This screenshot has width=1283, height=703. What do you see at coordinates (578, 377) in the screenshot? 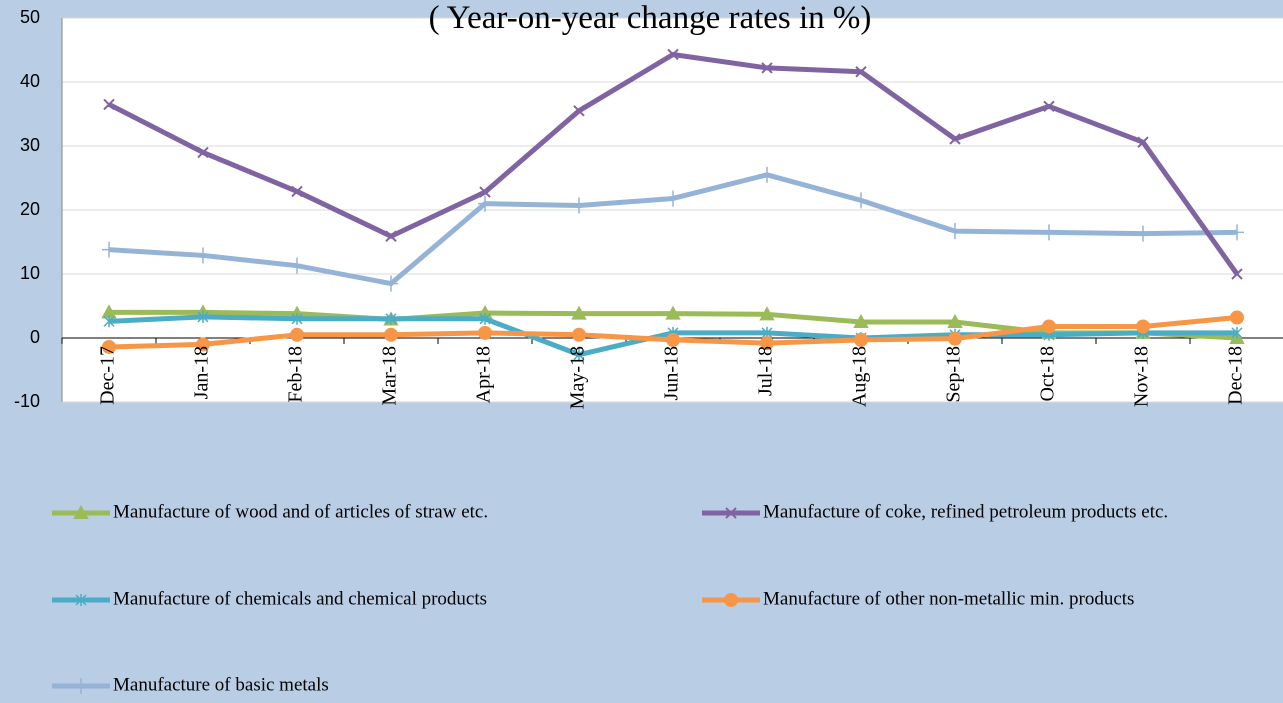
I see `x-tick-label: May-18` at bounding box center [578, 377].